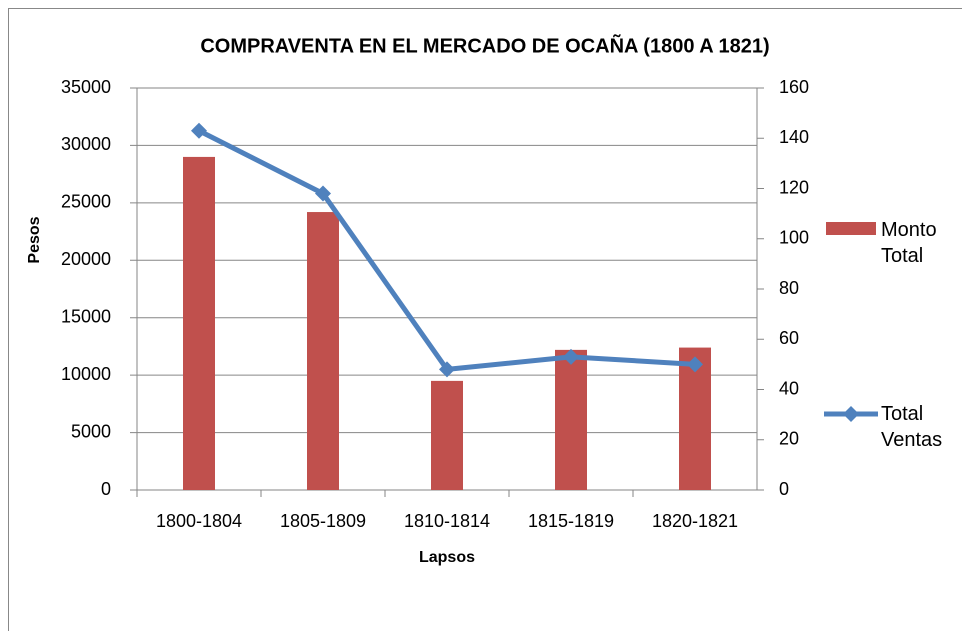 The width and height of the screenshot is (962, 631). I want to click on legend-swatch, so click(851, 228).